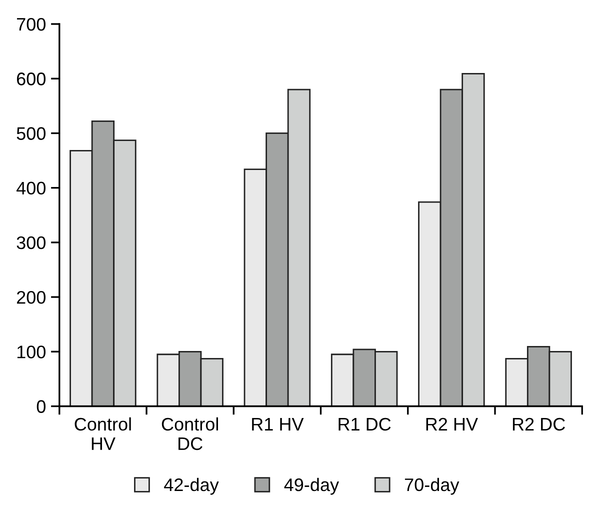  I want to click on x-tick-label: R2 HV, so click(452, 424).